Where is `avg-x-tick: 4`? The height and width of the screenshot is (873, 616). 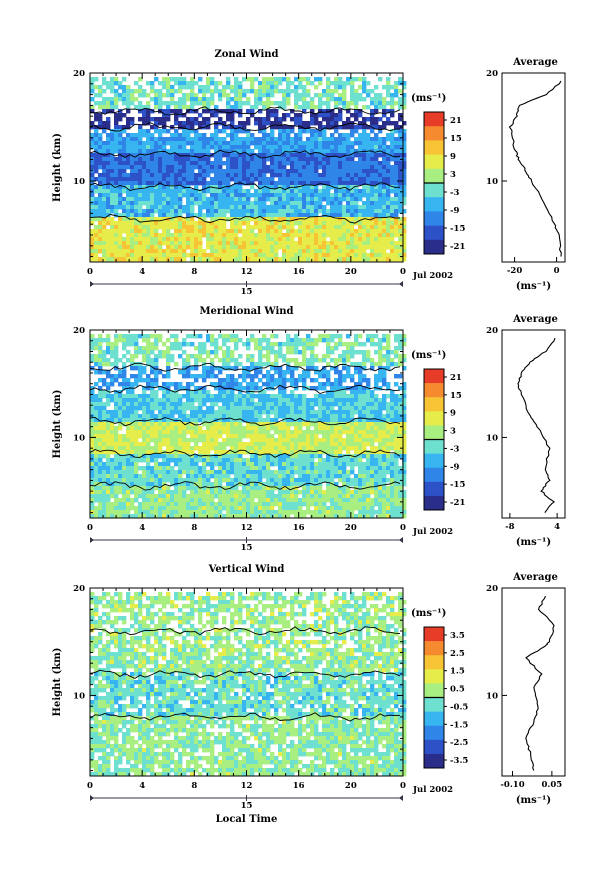 avg-x-tick: 4 is located at coordinates (557, 527).